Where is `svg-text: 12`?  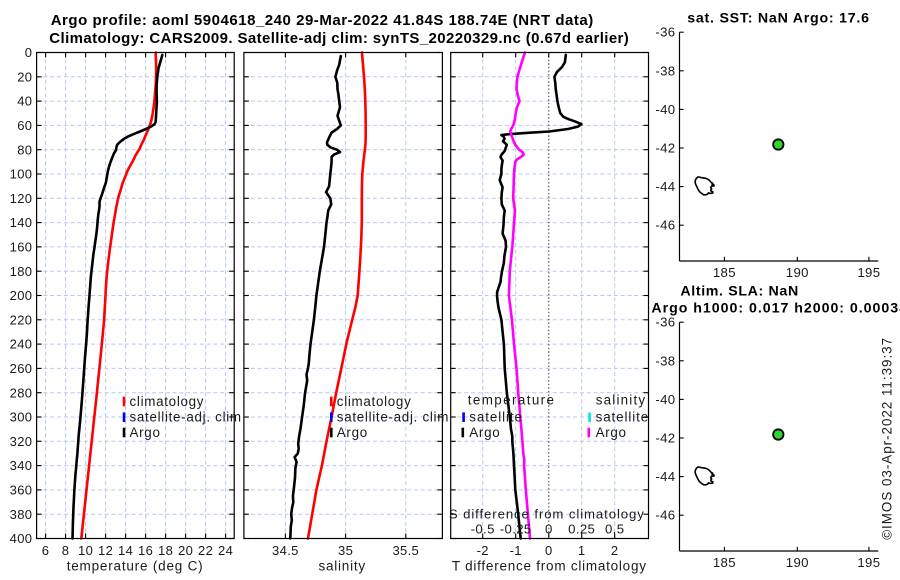 svg-text: 12 is located at coordinates (105, 550).